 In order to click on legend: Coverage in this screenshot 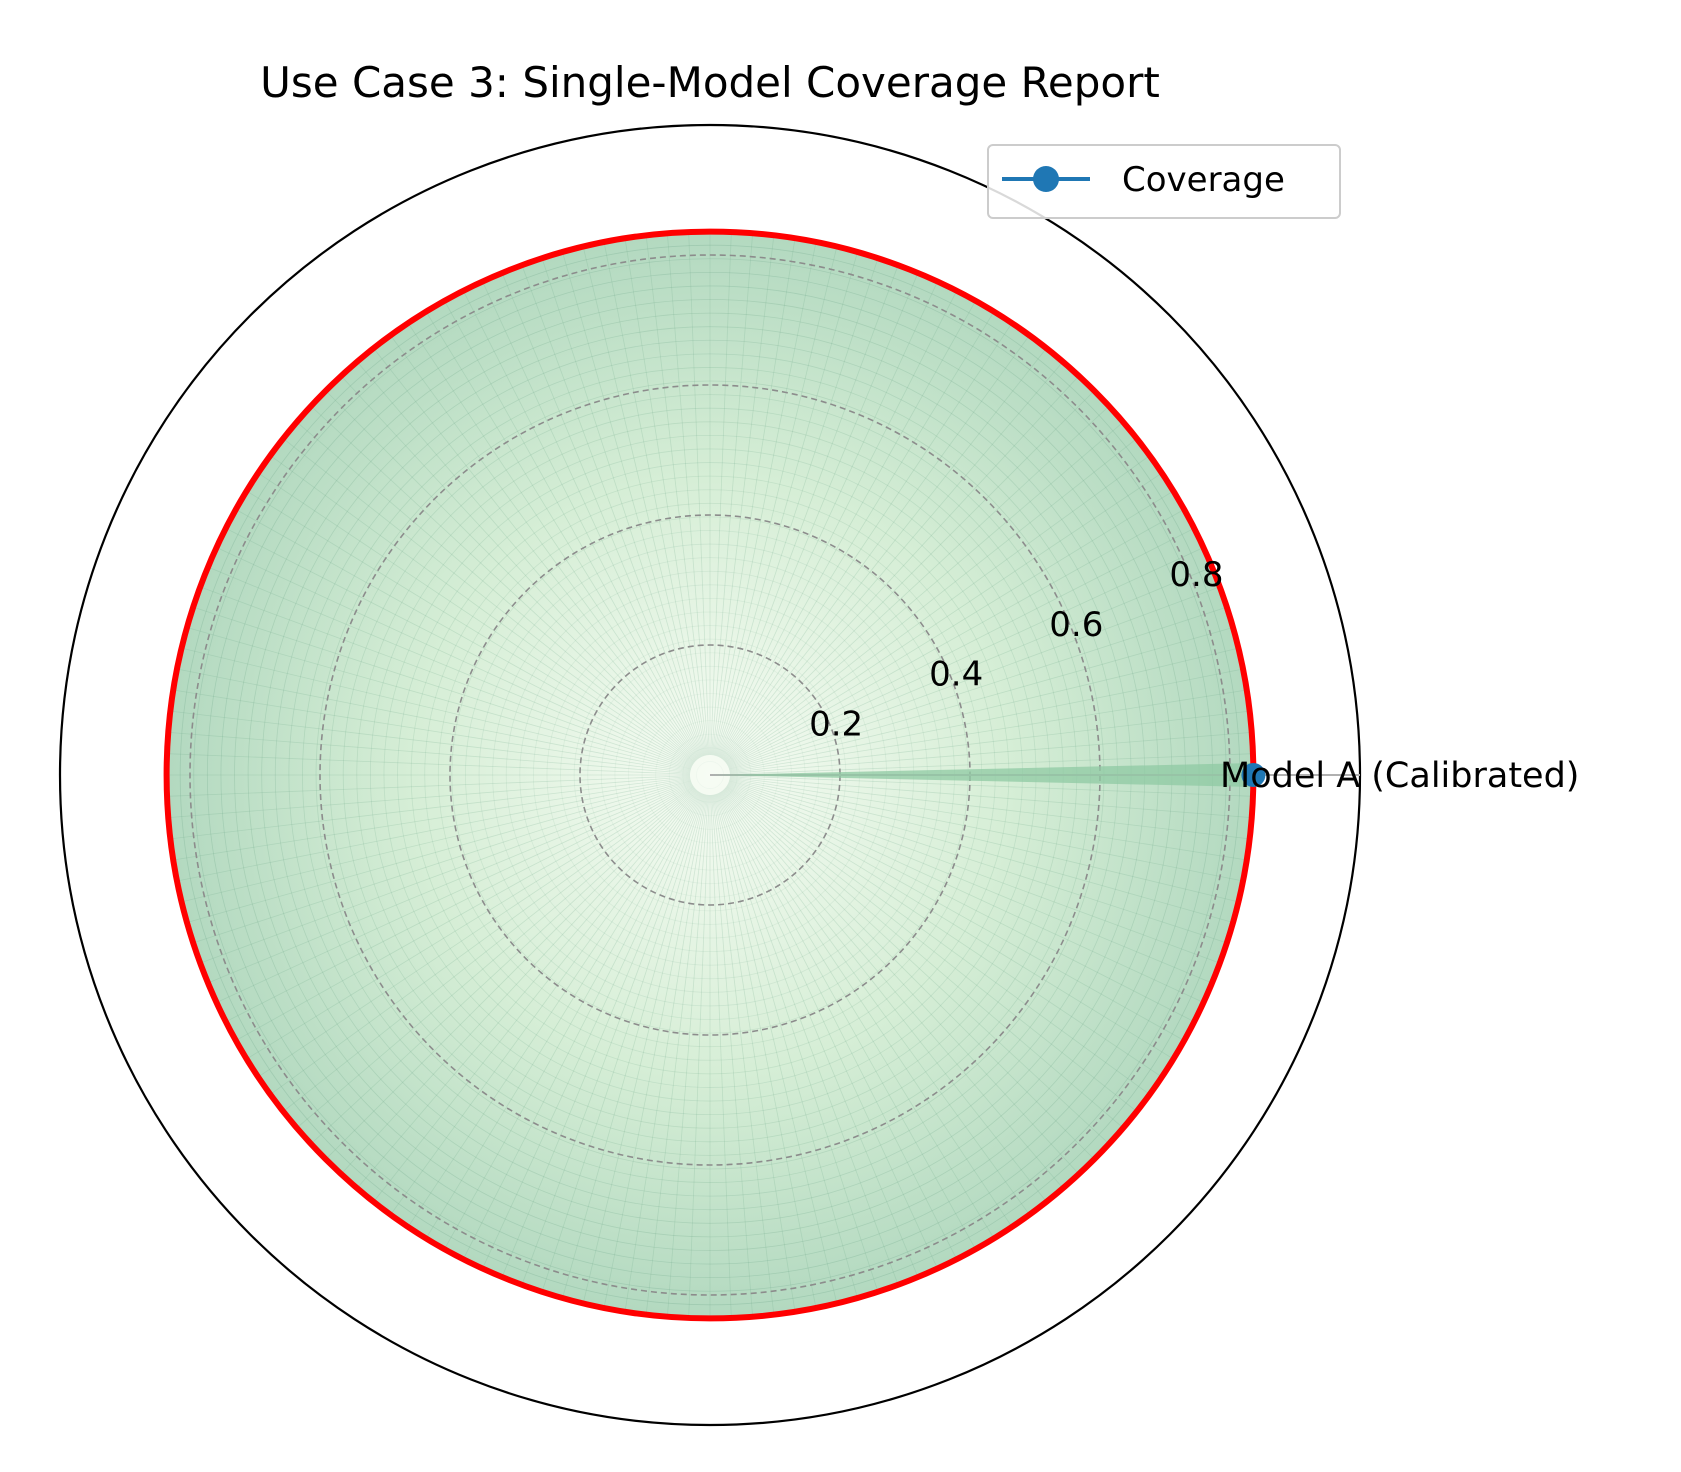, I will do `click(1164, 181)`.